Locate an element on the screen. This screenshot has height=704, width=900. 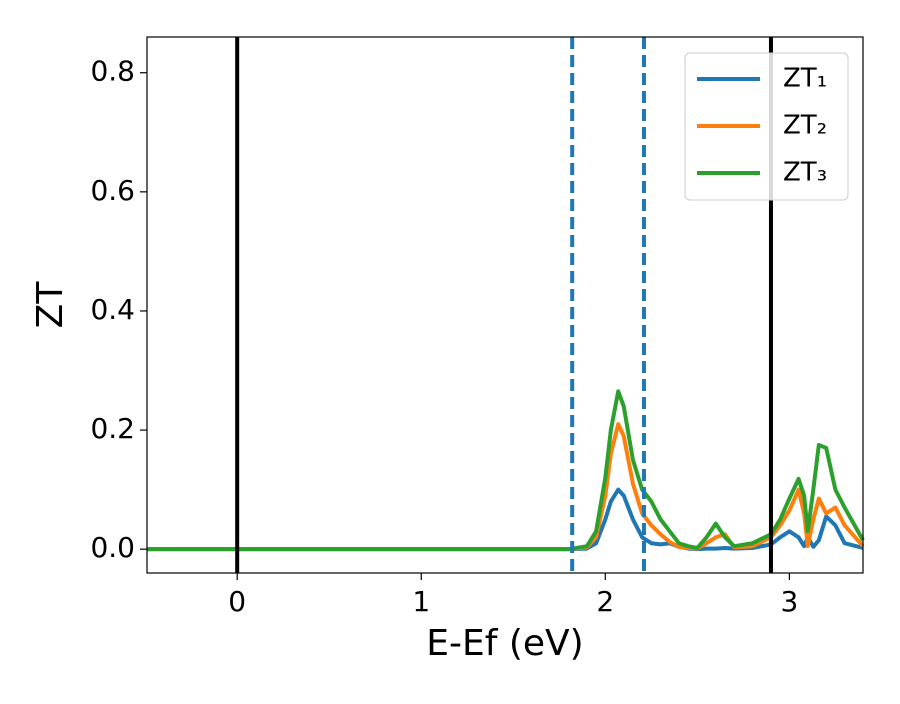
legend-label: ZT₃ is located at coordinates (805, 173).